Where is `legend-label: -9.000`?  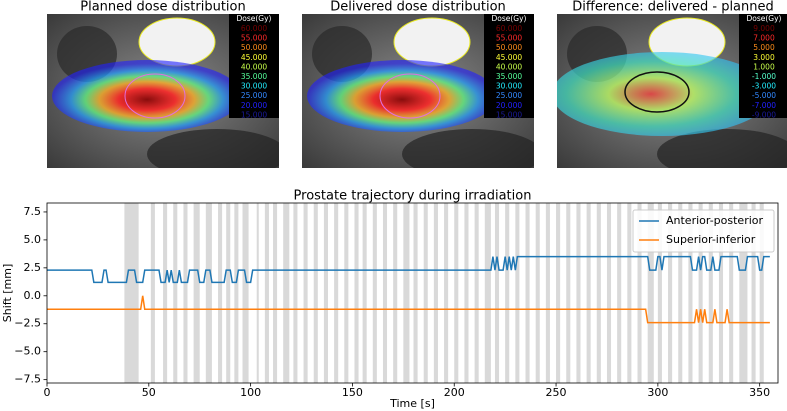
legend-label: -9.000 is located at coordinates (764, 114).